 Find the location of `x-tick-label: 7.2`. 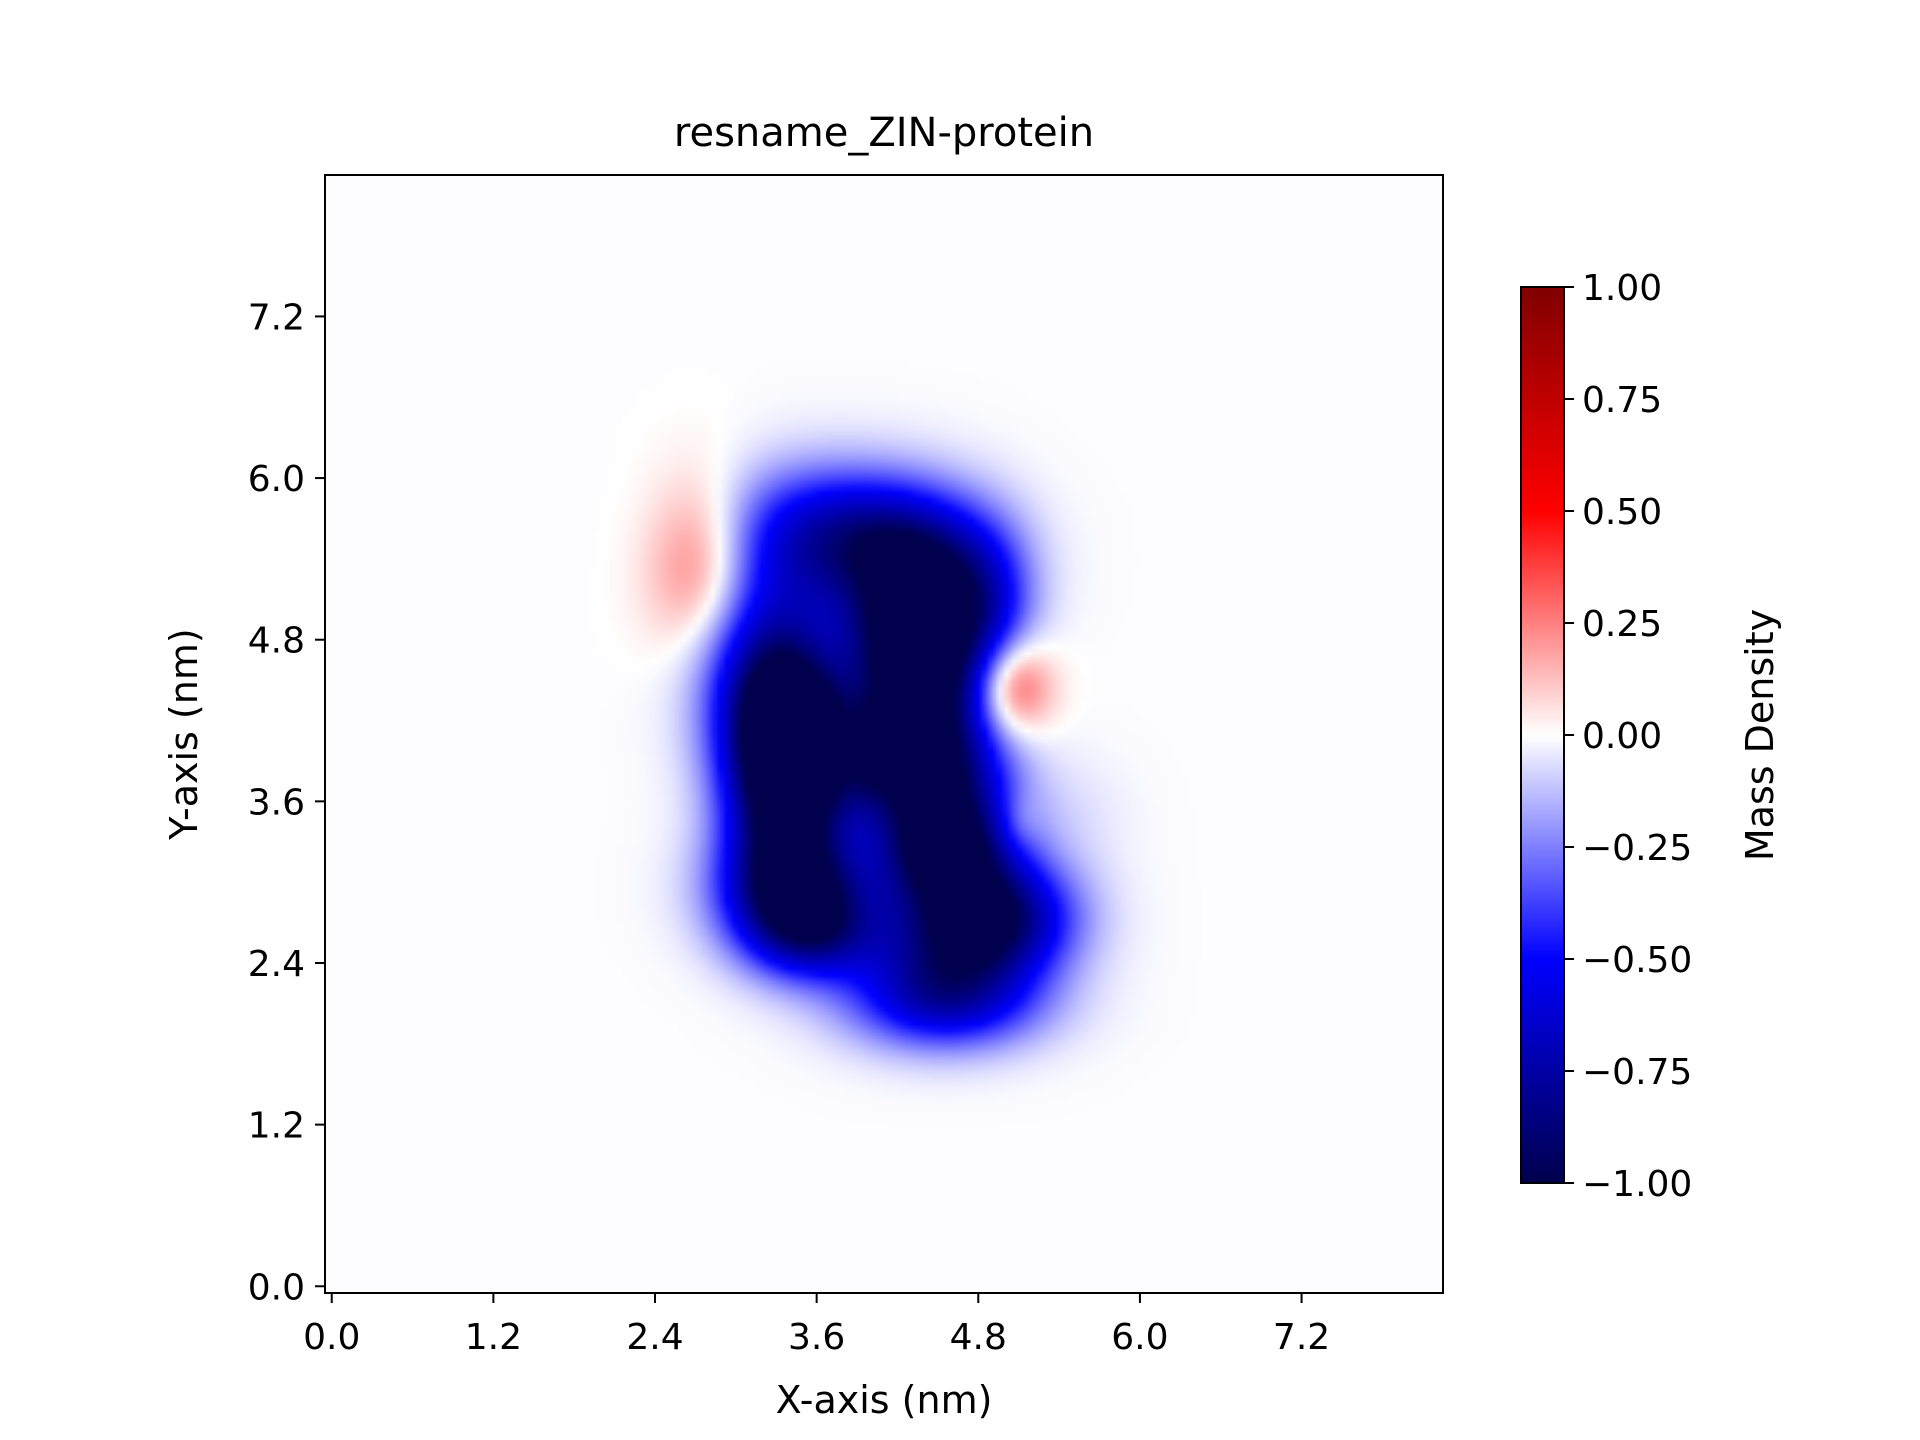

x-tick-label: 7.2 is located at coordinates (1301, 1337).